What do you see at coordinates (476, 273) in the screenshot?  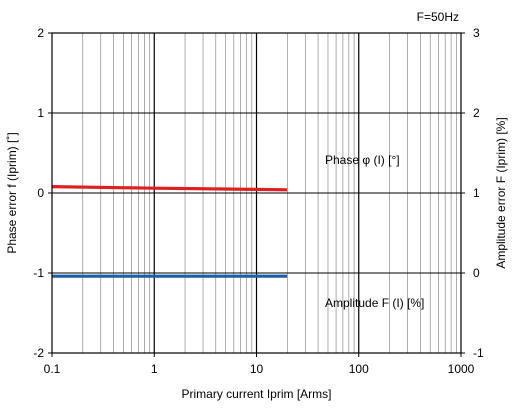 I see `y-right-tick-label: 0` at bounding box center [476, 273].